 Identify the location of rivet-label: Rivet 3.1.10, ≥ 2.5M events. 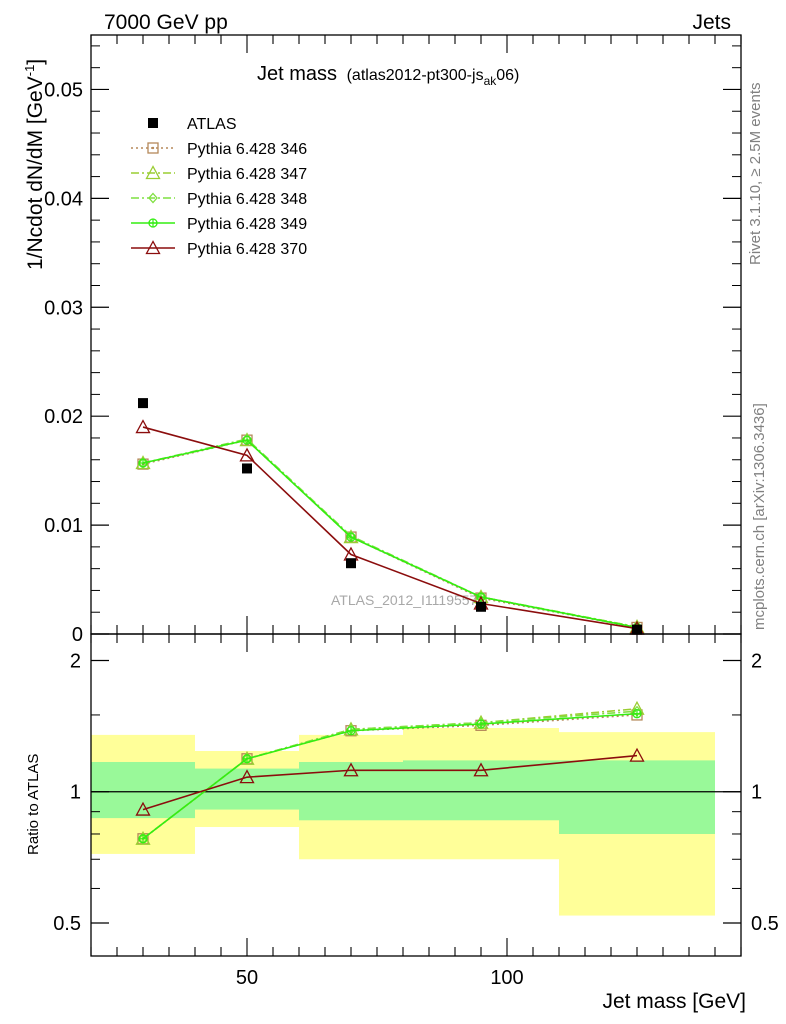
(755, 174).